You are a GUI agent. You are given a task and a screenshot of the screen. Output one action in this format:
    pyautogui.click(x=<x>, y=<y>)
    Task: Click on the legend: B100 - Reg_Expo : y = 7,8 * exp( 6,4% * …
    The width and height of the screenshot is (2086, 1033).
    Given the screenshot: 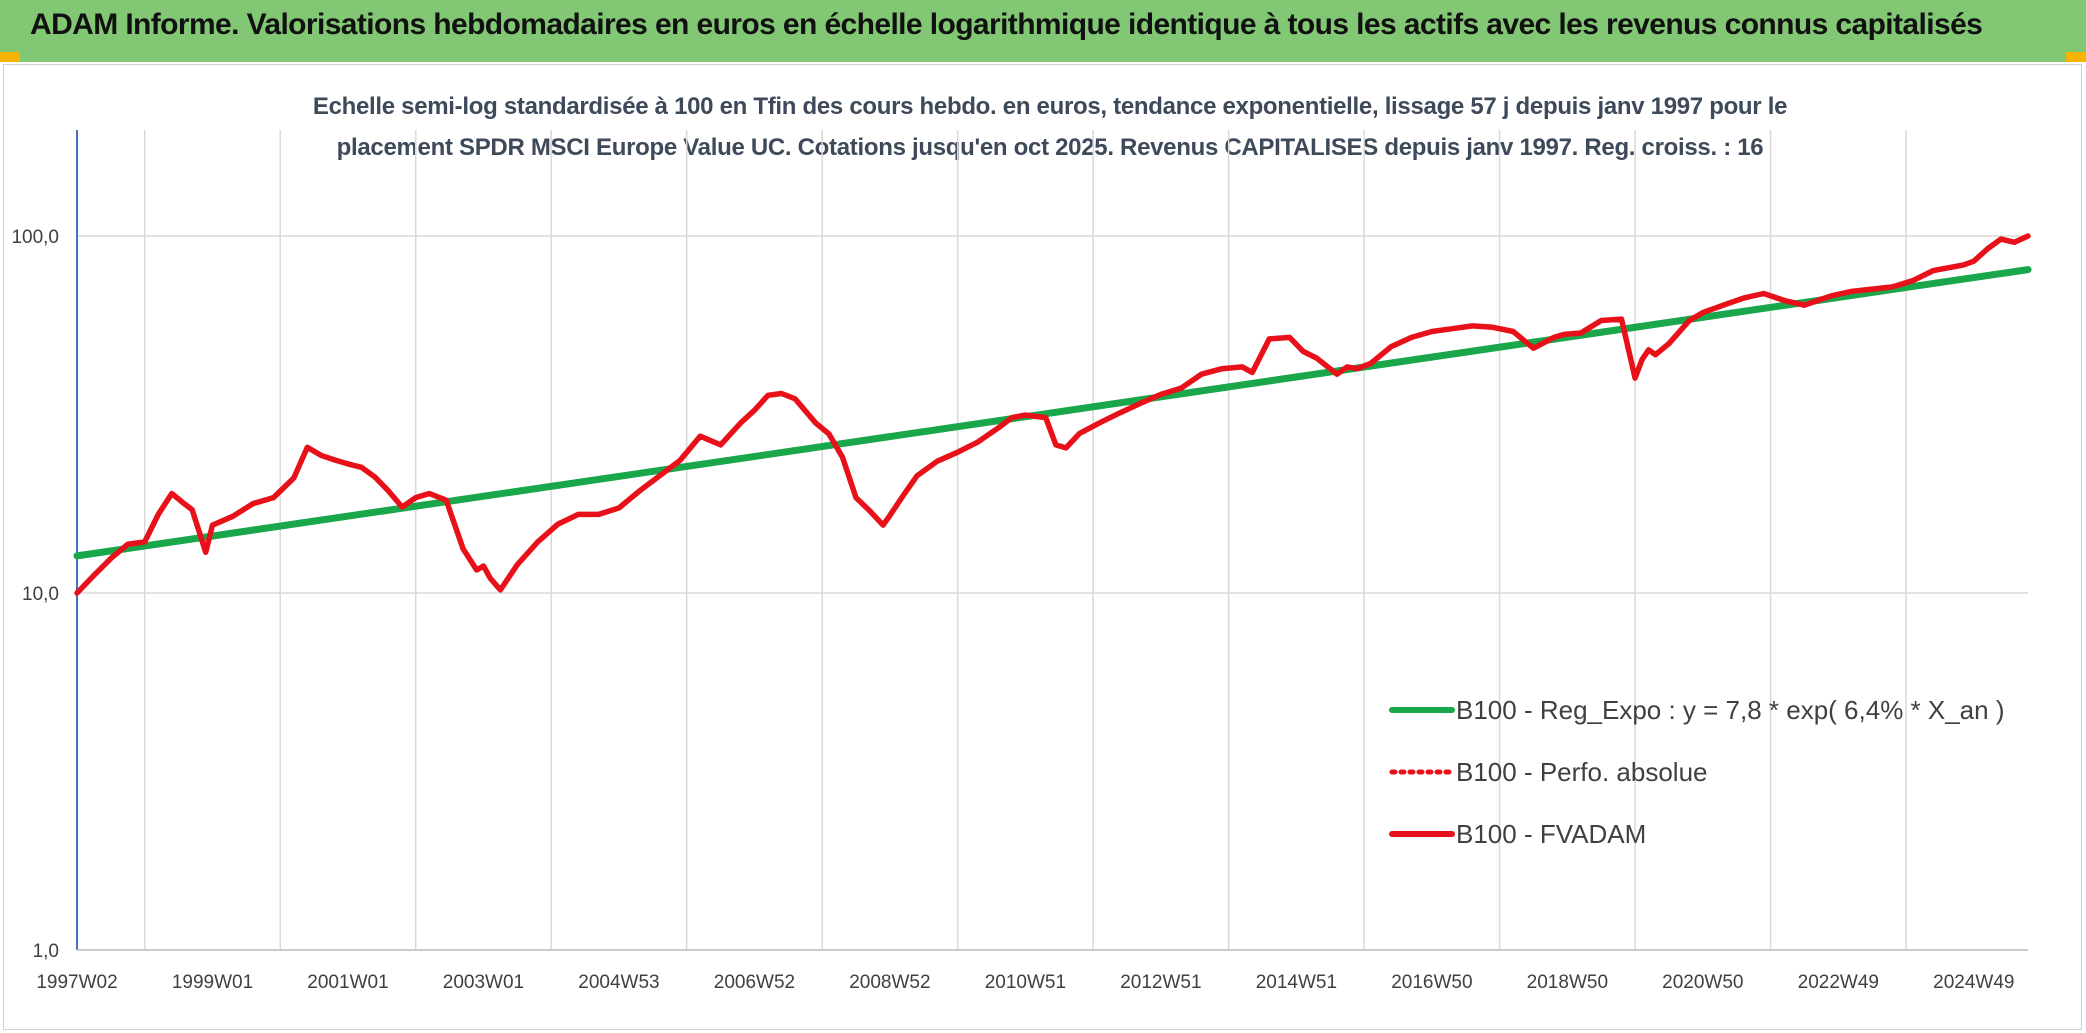 What is the action you would take?
    pyautogui.click(x=1697, y=772)
    